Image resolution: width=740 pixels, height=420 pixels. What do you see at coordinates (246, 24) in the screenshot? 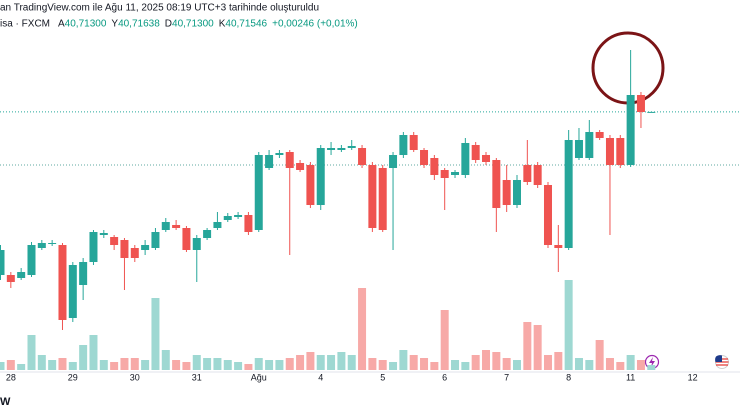
I see `field-value: 40,71546` at bounding box center [246, 24].